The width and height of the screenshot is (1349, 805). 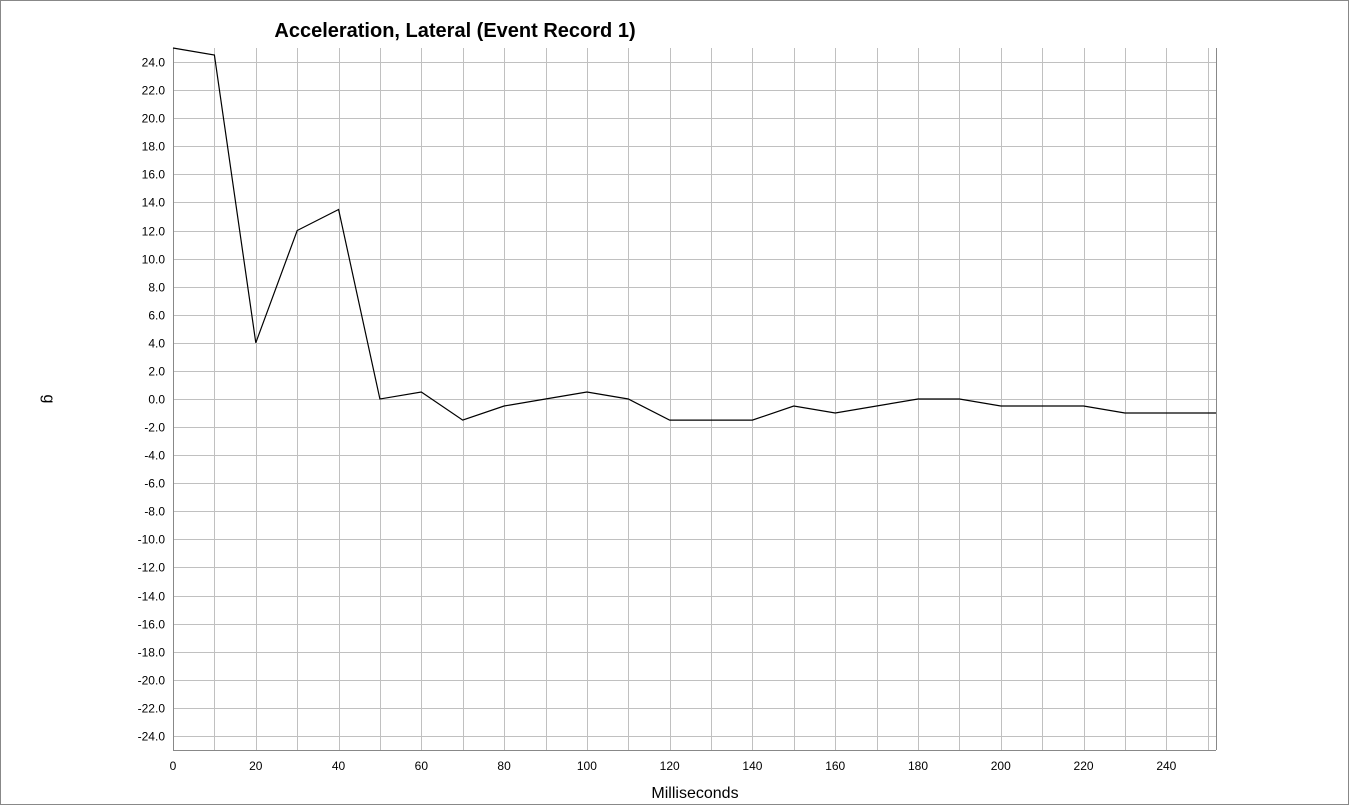 I want to click on y-tick-label: 12.0, so click(x=154, y=232).